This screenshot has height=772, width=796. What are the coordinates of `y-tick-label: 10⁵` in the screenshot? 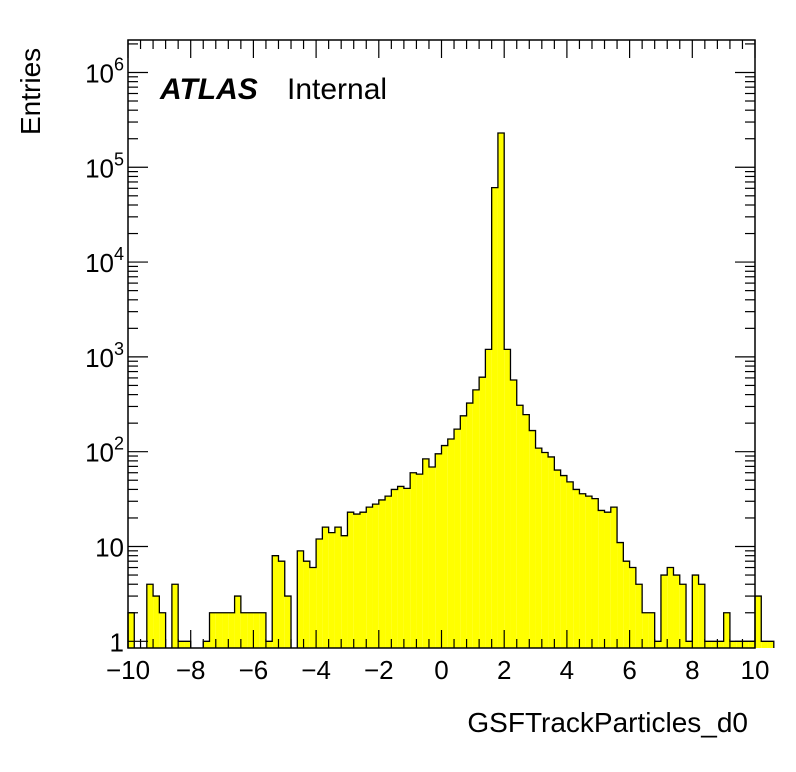 It's located at (104, 166).